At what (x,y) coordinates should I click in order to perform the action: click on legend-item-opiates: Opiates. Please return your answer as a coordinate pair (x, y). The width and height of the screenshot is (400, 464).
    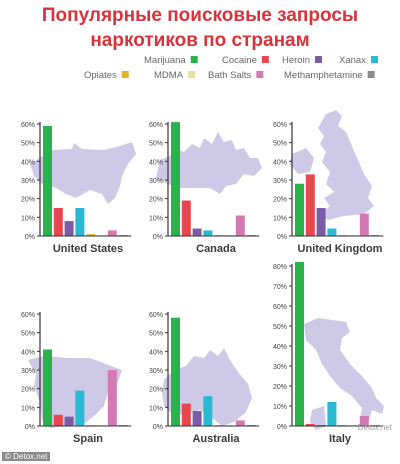
    Looking at the image, I should click on (106, 75).